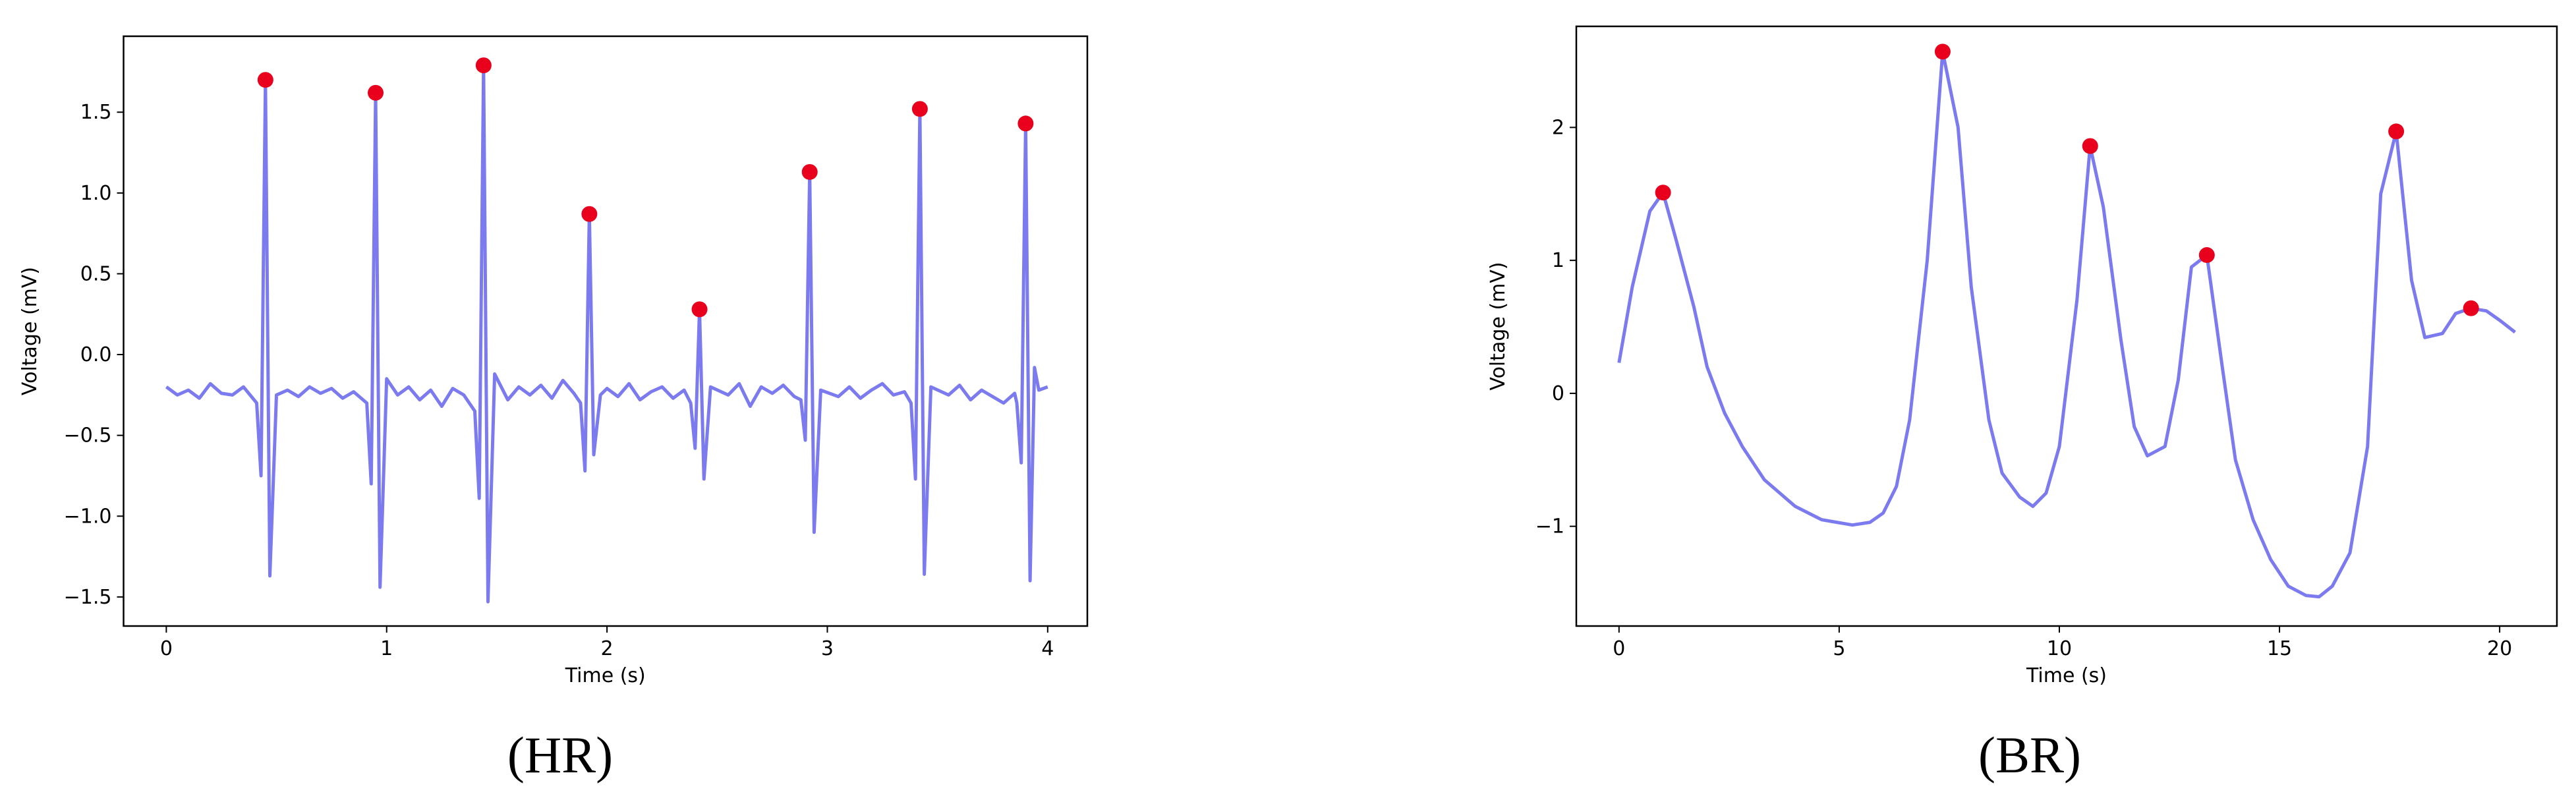 The image size is (2576, 800). I want to click on x-tick-label: 1, so click(387, 648).